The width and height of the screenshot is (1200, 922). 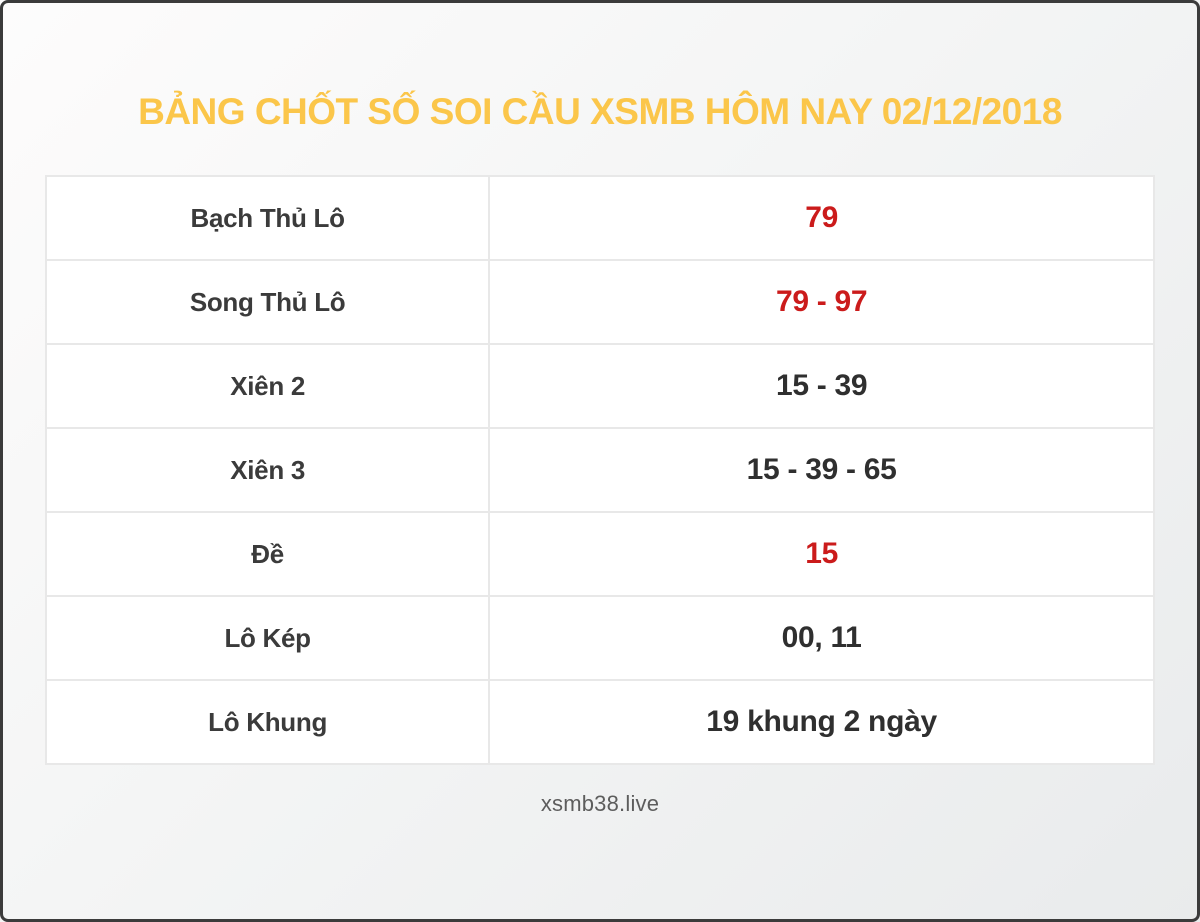 What do you see at coordinates (267, 638) in the screenshot?
I see `row-label: Lô Kép` at bounding box center [267, 638].